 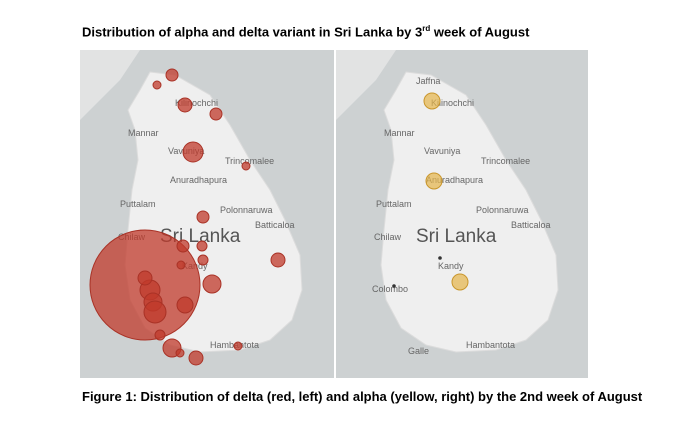 I want to click on place-label: Hambantota, so click(x=490, y=345).